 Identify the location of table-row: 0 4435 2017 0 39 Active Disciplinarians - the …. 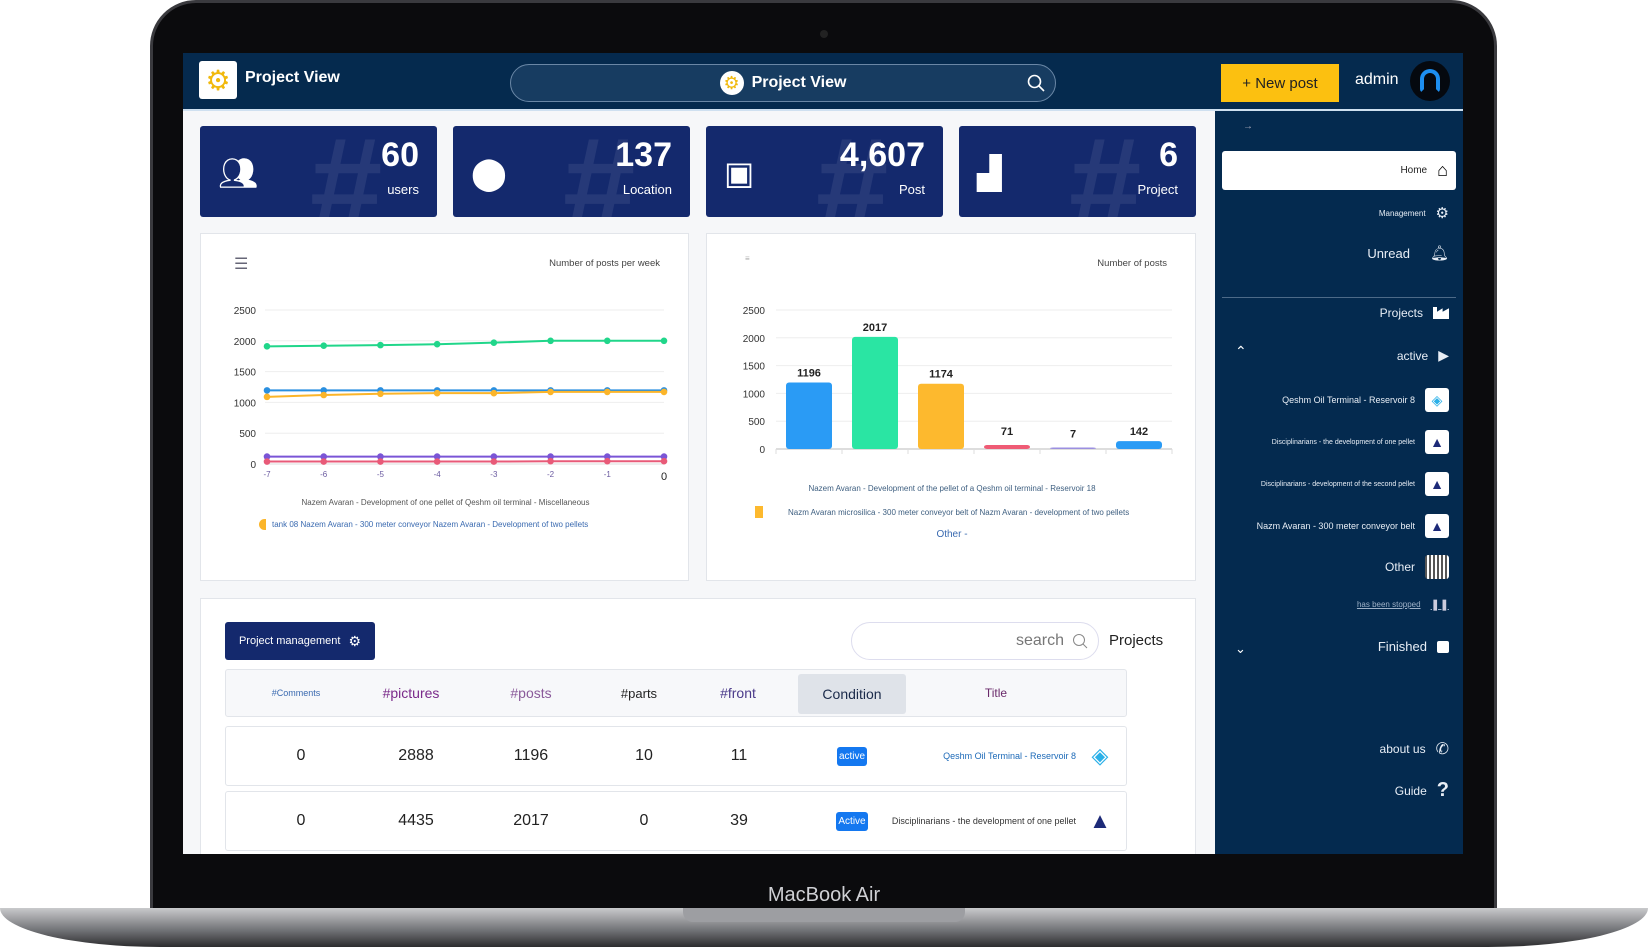
(676, 821).